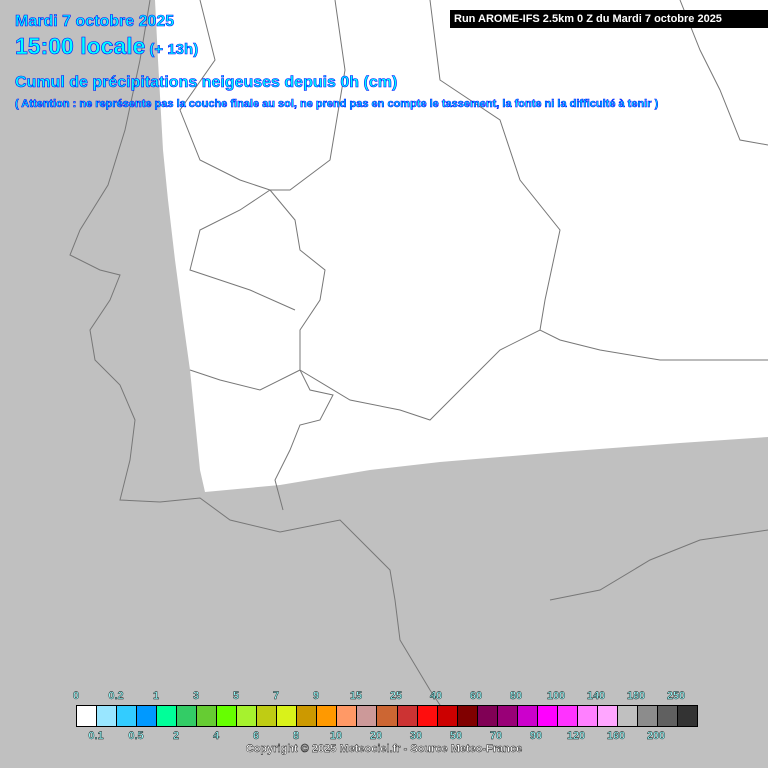  Describe the element at coordinates (536, 736) in the screenshot. I see `legend-label: 90` at that location.